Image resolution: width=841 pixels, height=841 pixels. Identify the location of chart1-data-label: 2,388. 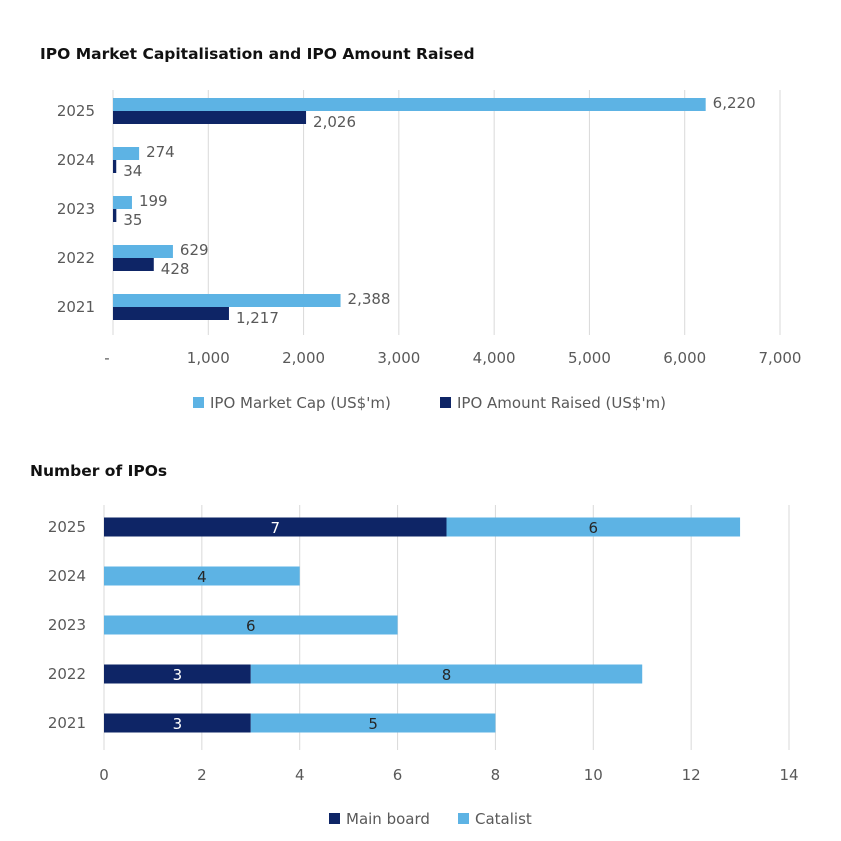
(369, 299).